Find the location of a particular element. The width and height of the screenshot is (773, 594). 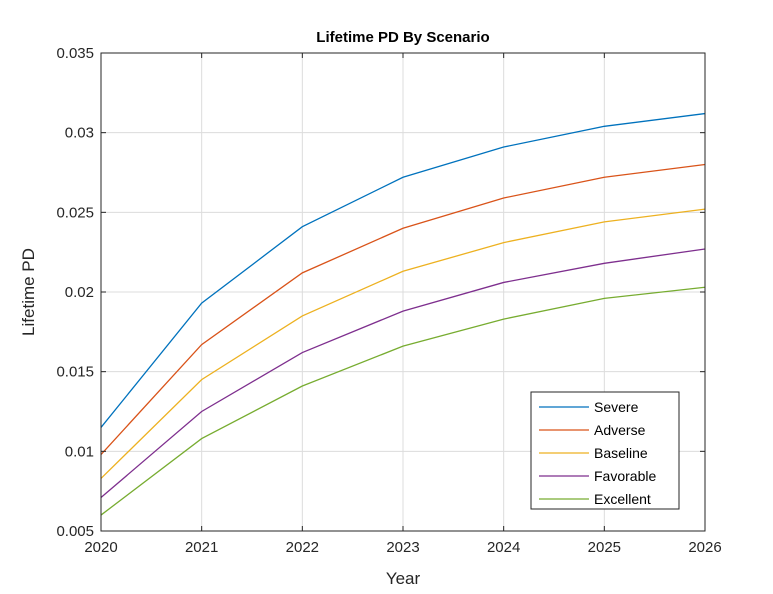

y-tick-label: 0.005 is located at coordinates (75, 531).